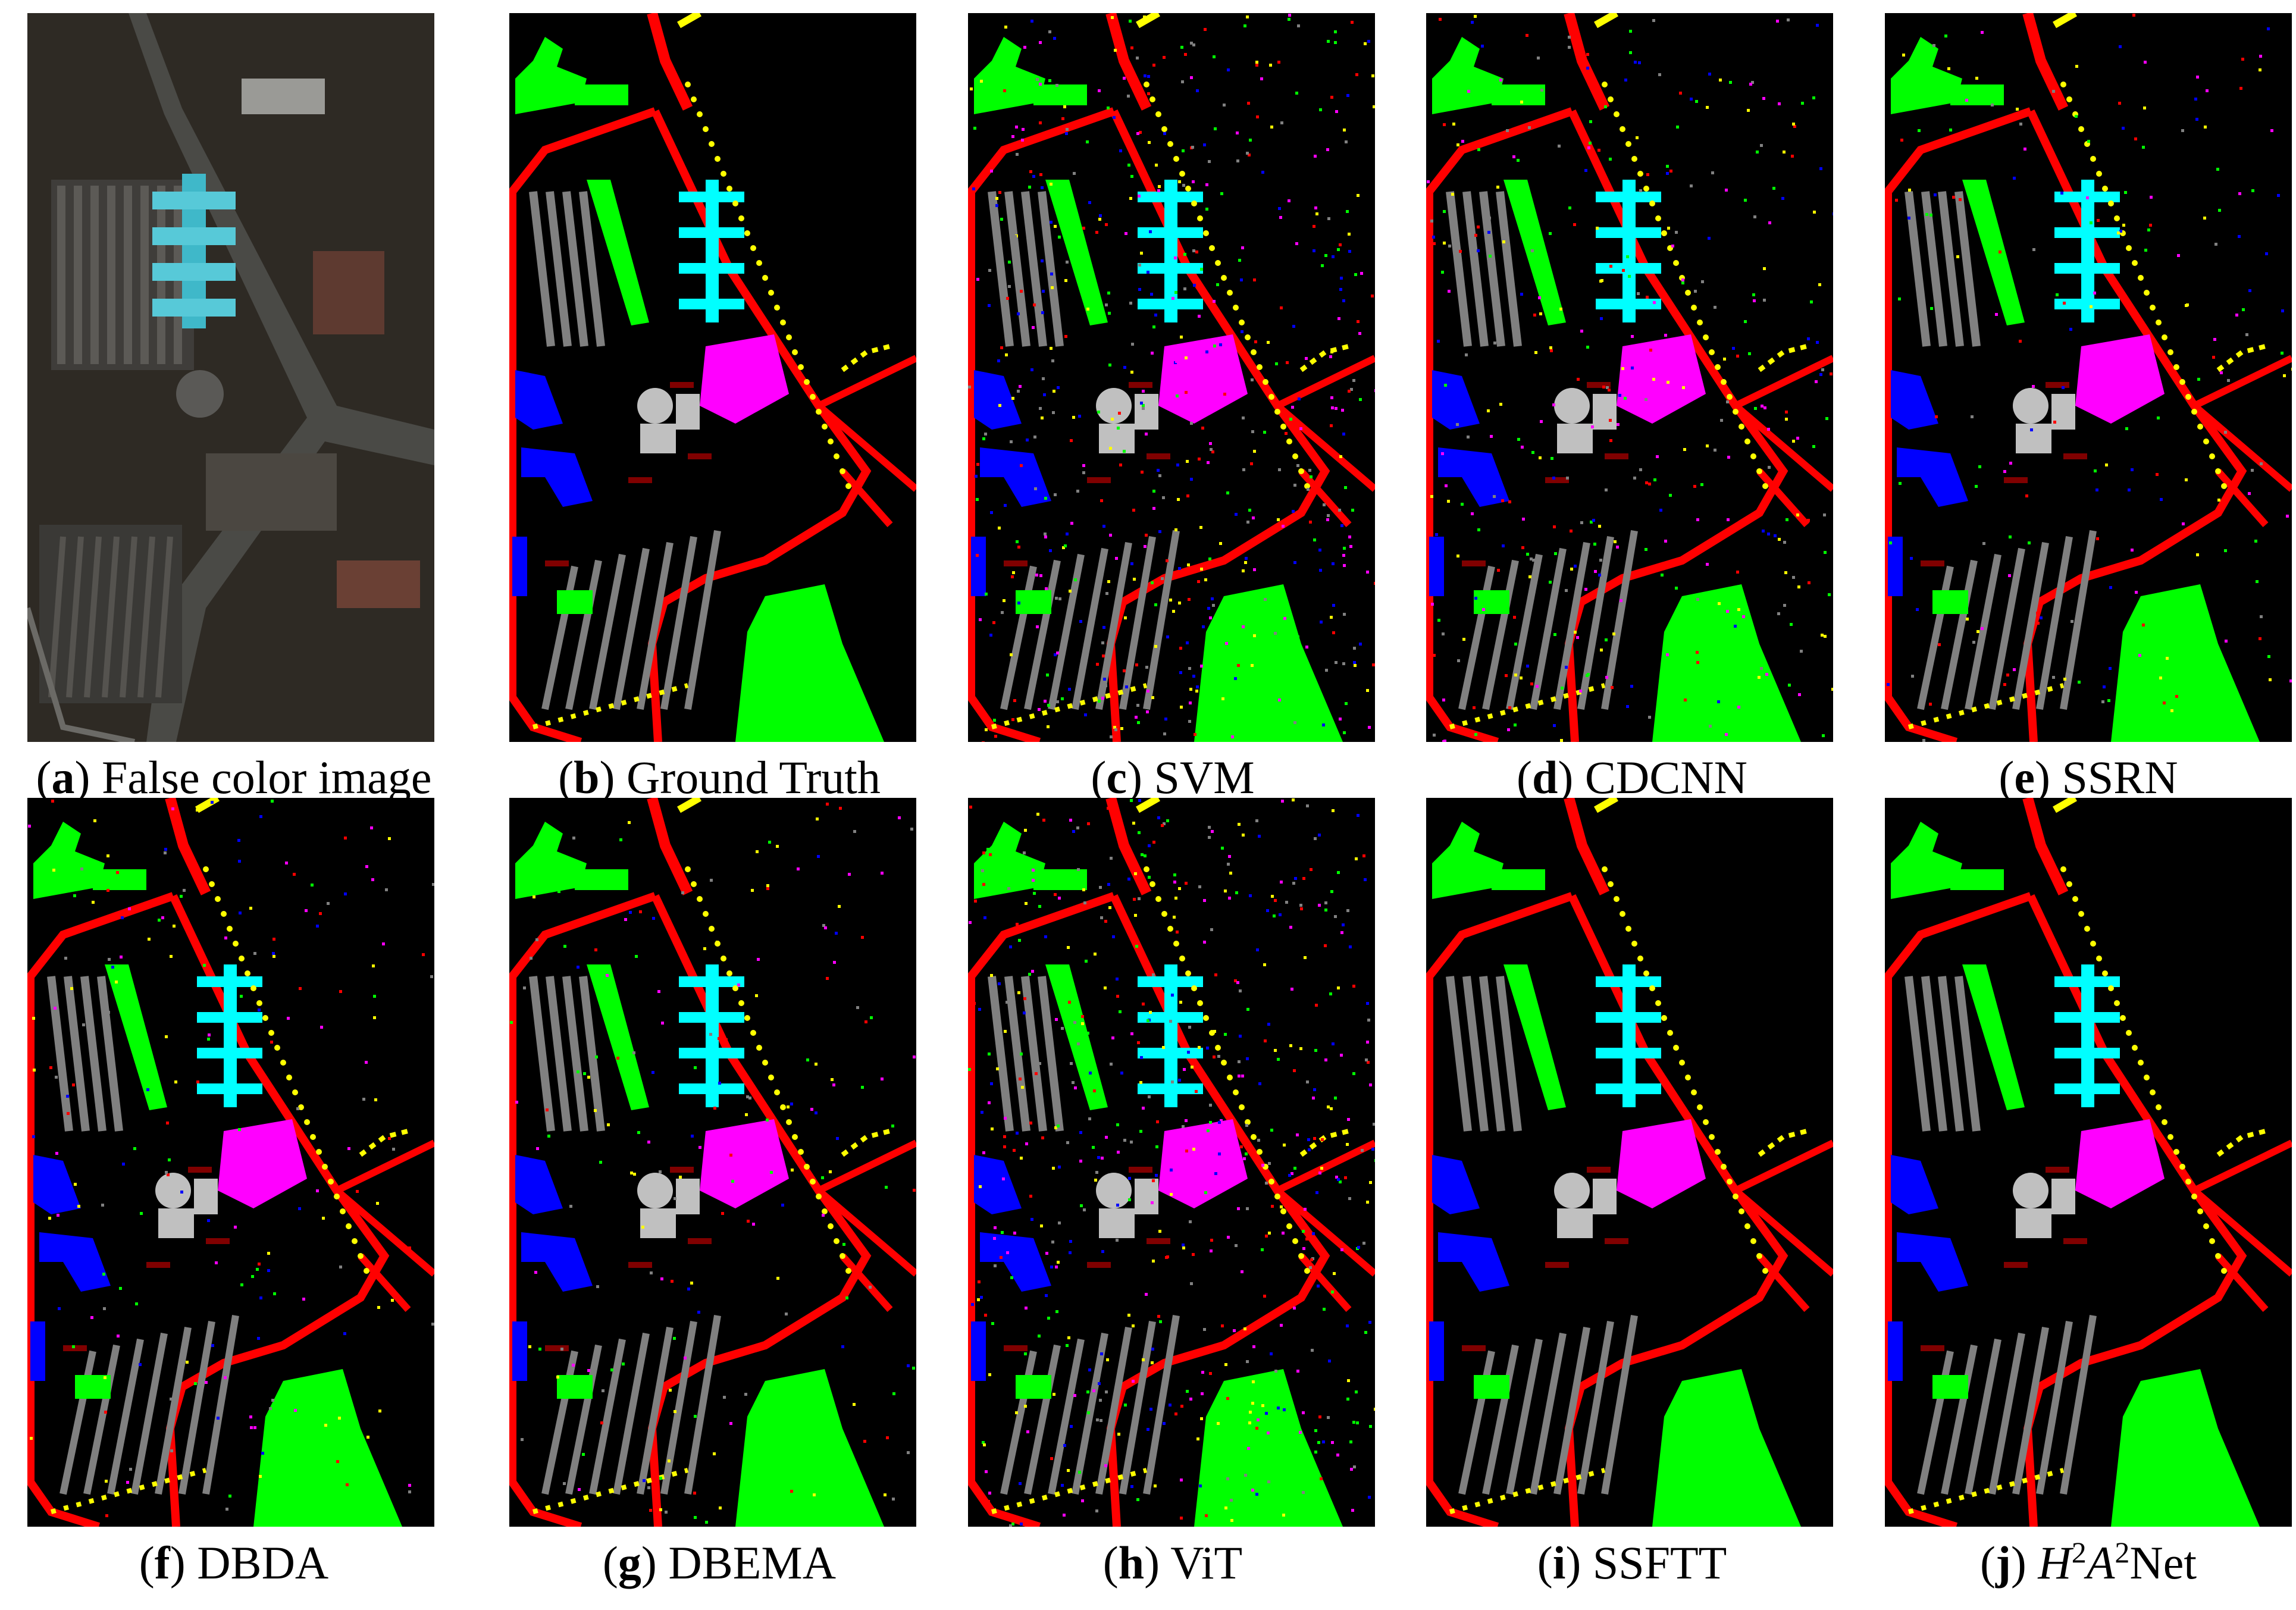 Image resolution: width=2296 pixels, height=1610 pixels. I want to click on caption-label: Ground Truth, so click(753, 777).